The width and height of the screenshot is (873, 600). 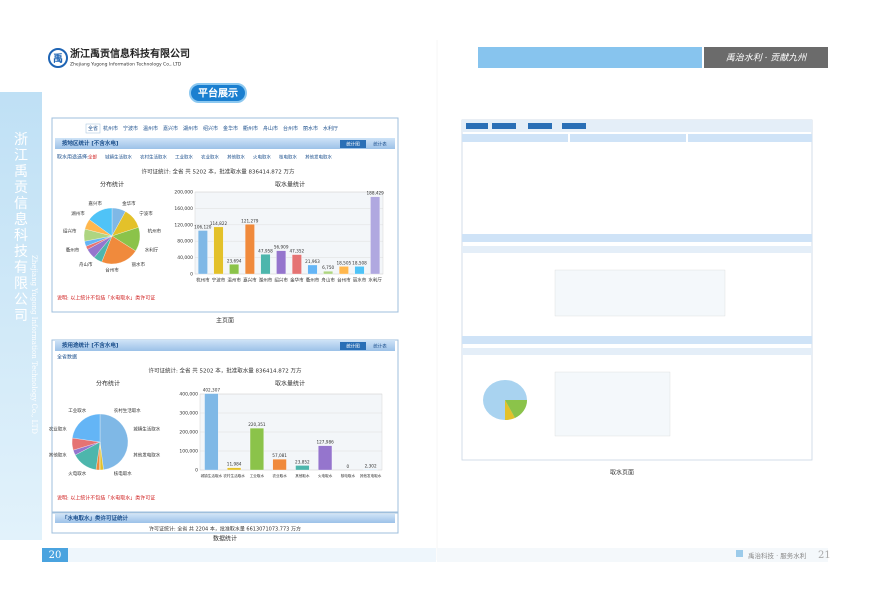 I want to click on filter-option: 其他取水, so click(x=236, y=157).